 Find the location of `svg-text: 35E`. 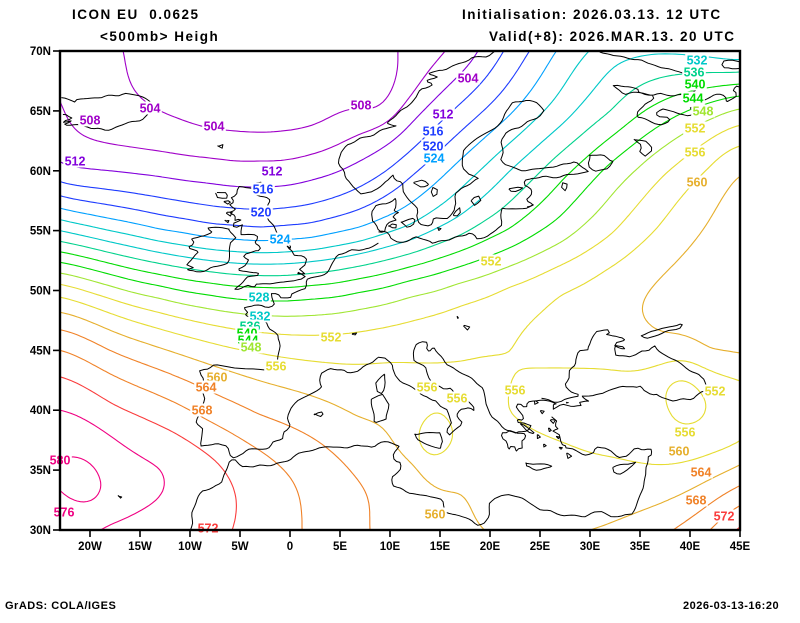

svg-text: 35E is located at coordinates (640, 547).